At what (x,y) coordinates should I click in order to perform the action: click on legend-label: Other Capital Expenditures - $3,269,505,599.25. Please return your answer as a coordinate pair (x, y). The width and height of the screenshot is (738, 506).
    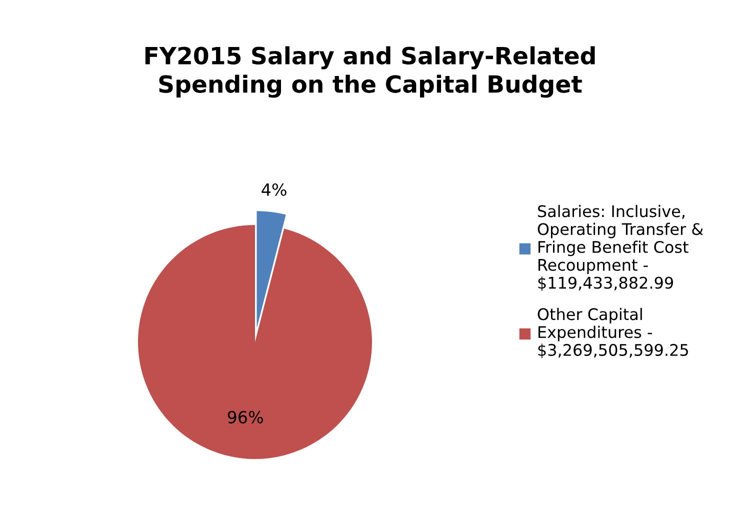
    Looking at the image, I should click on (613, 333).